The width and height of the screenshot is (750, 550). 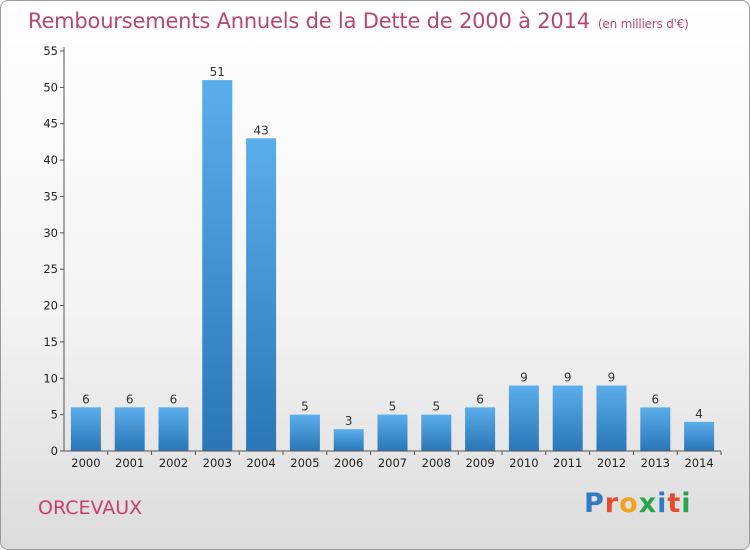 I want to click on y-tick-label: 45, so click(x=50, y=124).